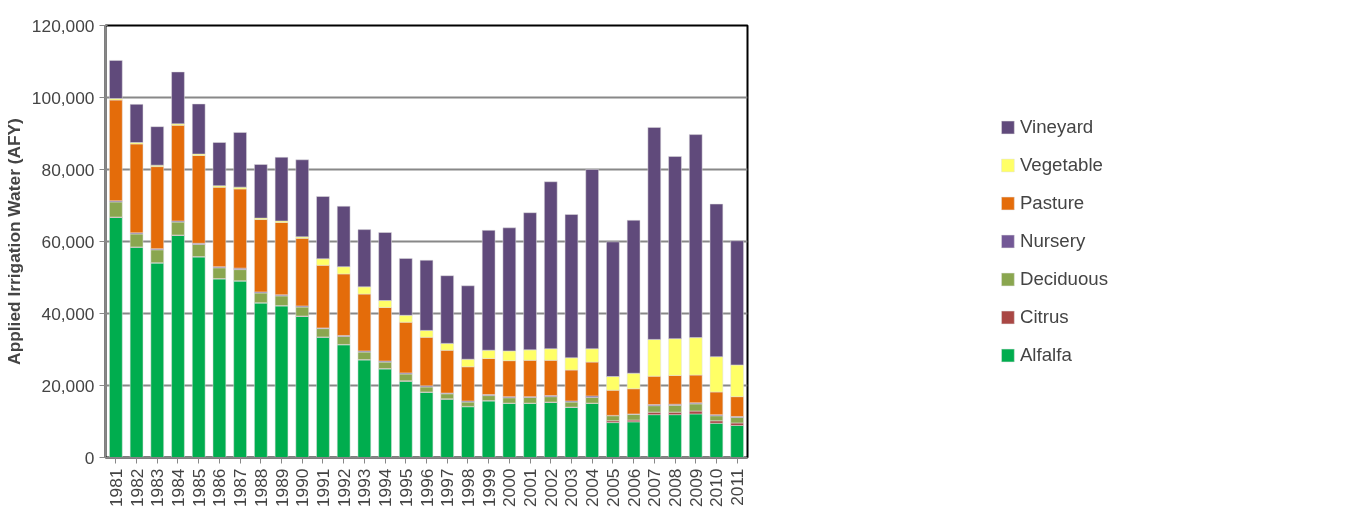 The width and height of the screenshot is (1371, 519). I want to click on x-tick-label: 2002, so click(550, 488).